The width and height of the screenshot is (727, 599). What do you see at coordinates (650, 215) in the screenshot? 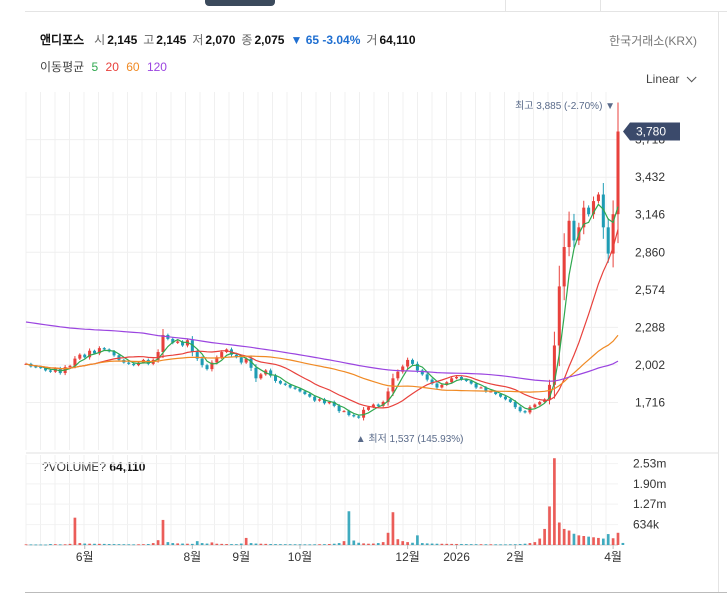
I see `y-tick-label: 3,146` at bounding box center [650, 215].